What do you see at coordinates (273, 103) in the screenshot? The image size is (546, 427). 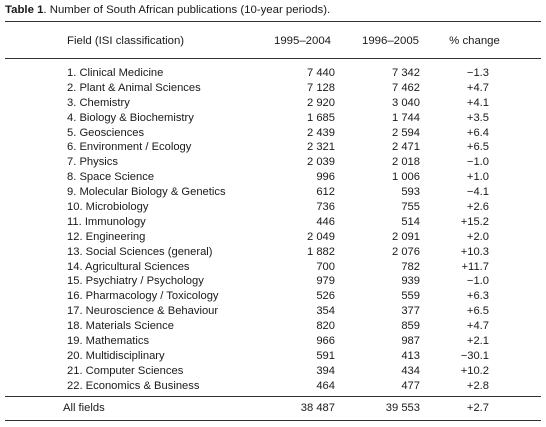 I see `table-row: 3. Chemistry 2 920 3 040 +4.1` at bounding box center [273, 103].